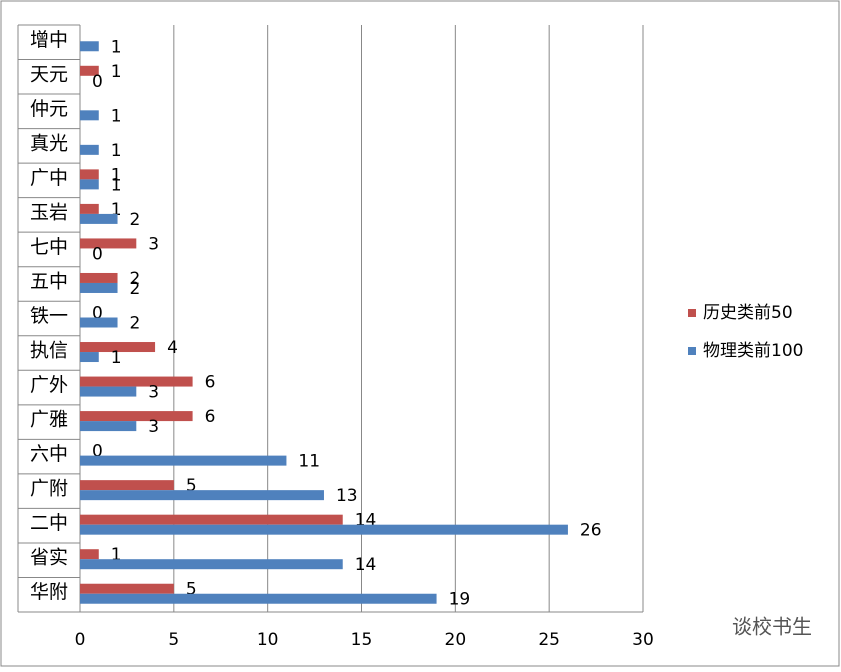 The height and width of the screenshot is (672, 841). I want to click on y-tick-label: 六中, so click(49, 454).